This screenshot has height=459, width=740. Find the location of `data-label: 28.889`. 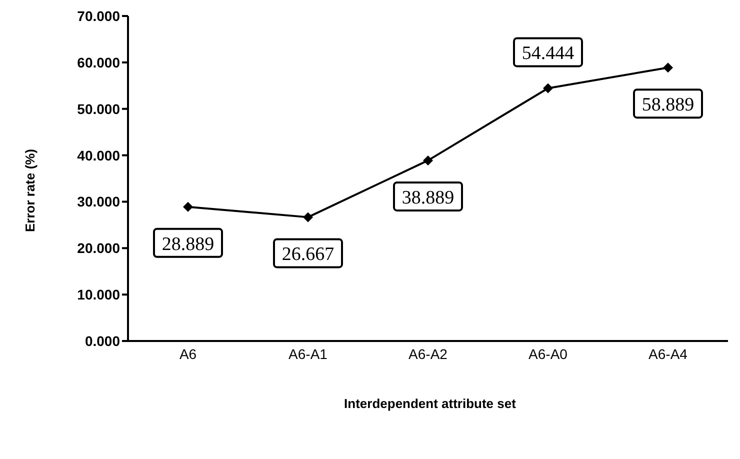

data-label: 28.889 is located at coordinates (188, 244).